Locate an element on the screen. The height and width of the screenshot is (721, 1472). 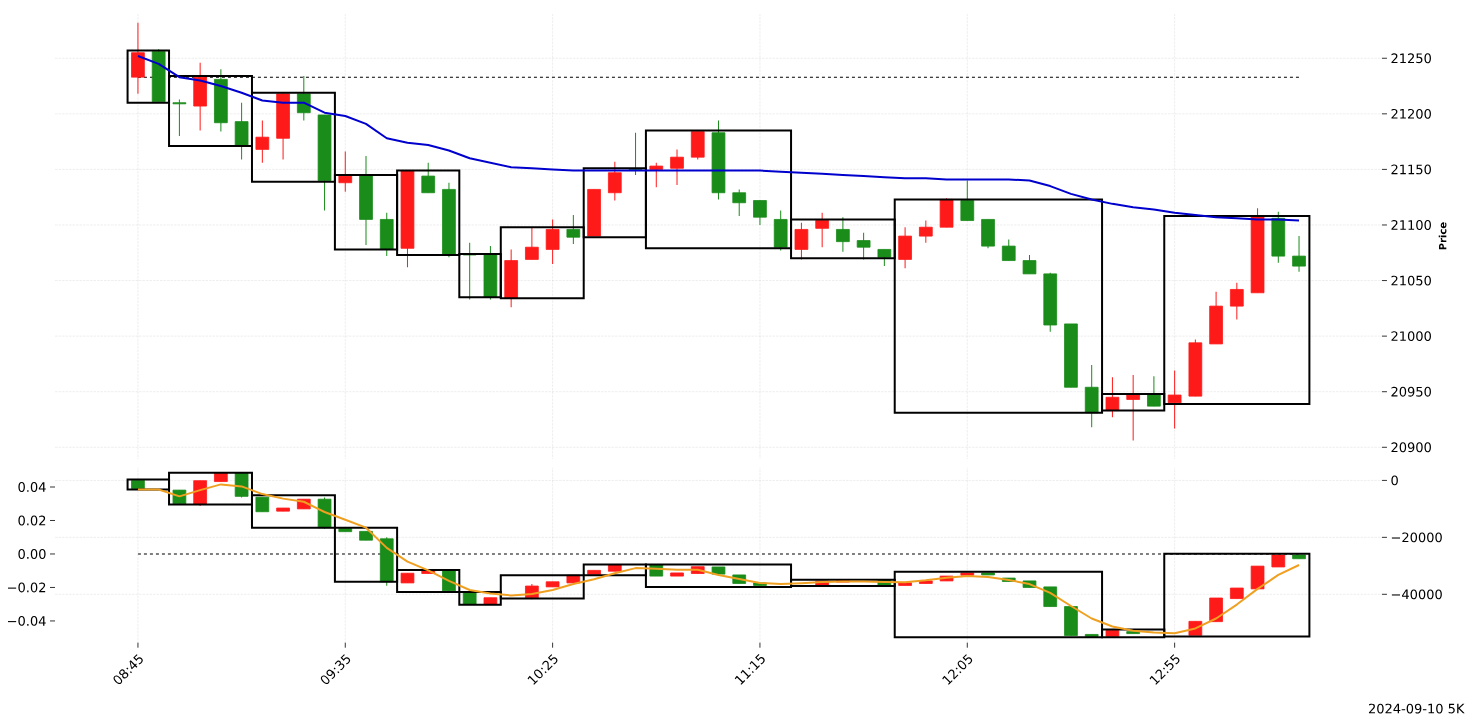
y-tick-label: −0.04 is located at coordinates (27, 621).